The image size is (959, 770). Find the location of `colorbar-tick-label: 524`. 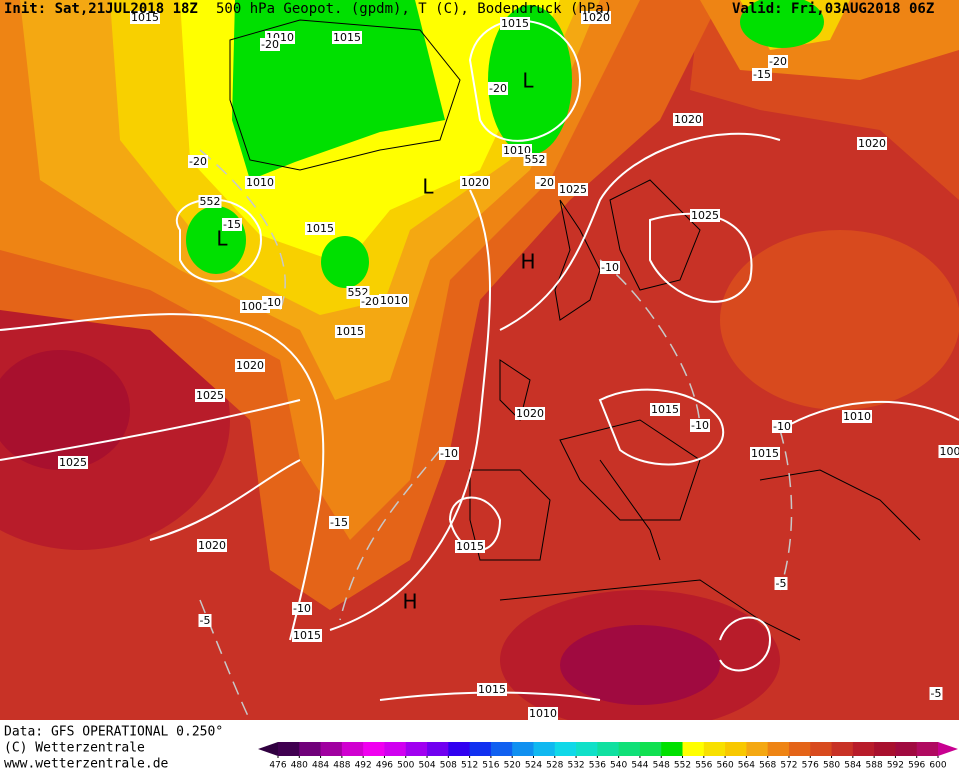

colorbar-tick-label: 524 is located at coordinates (533, 765).